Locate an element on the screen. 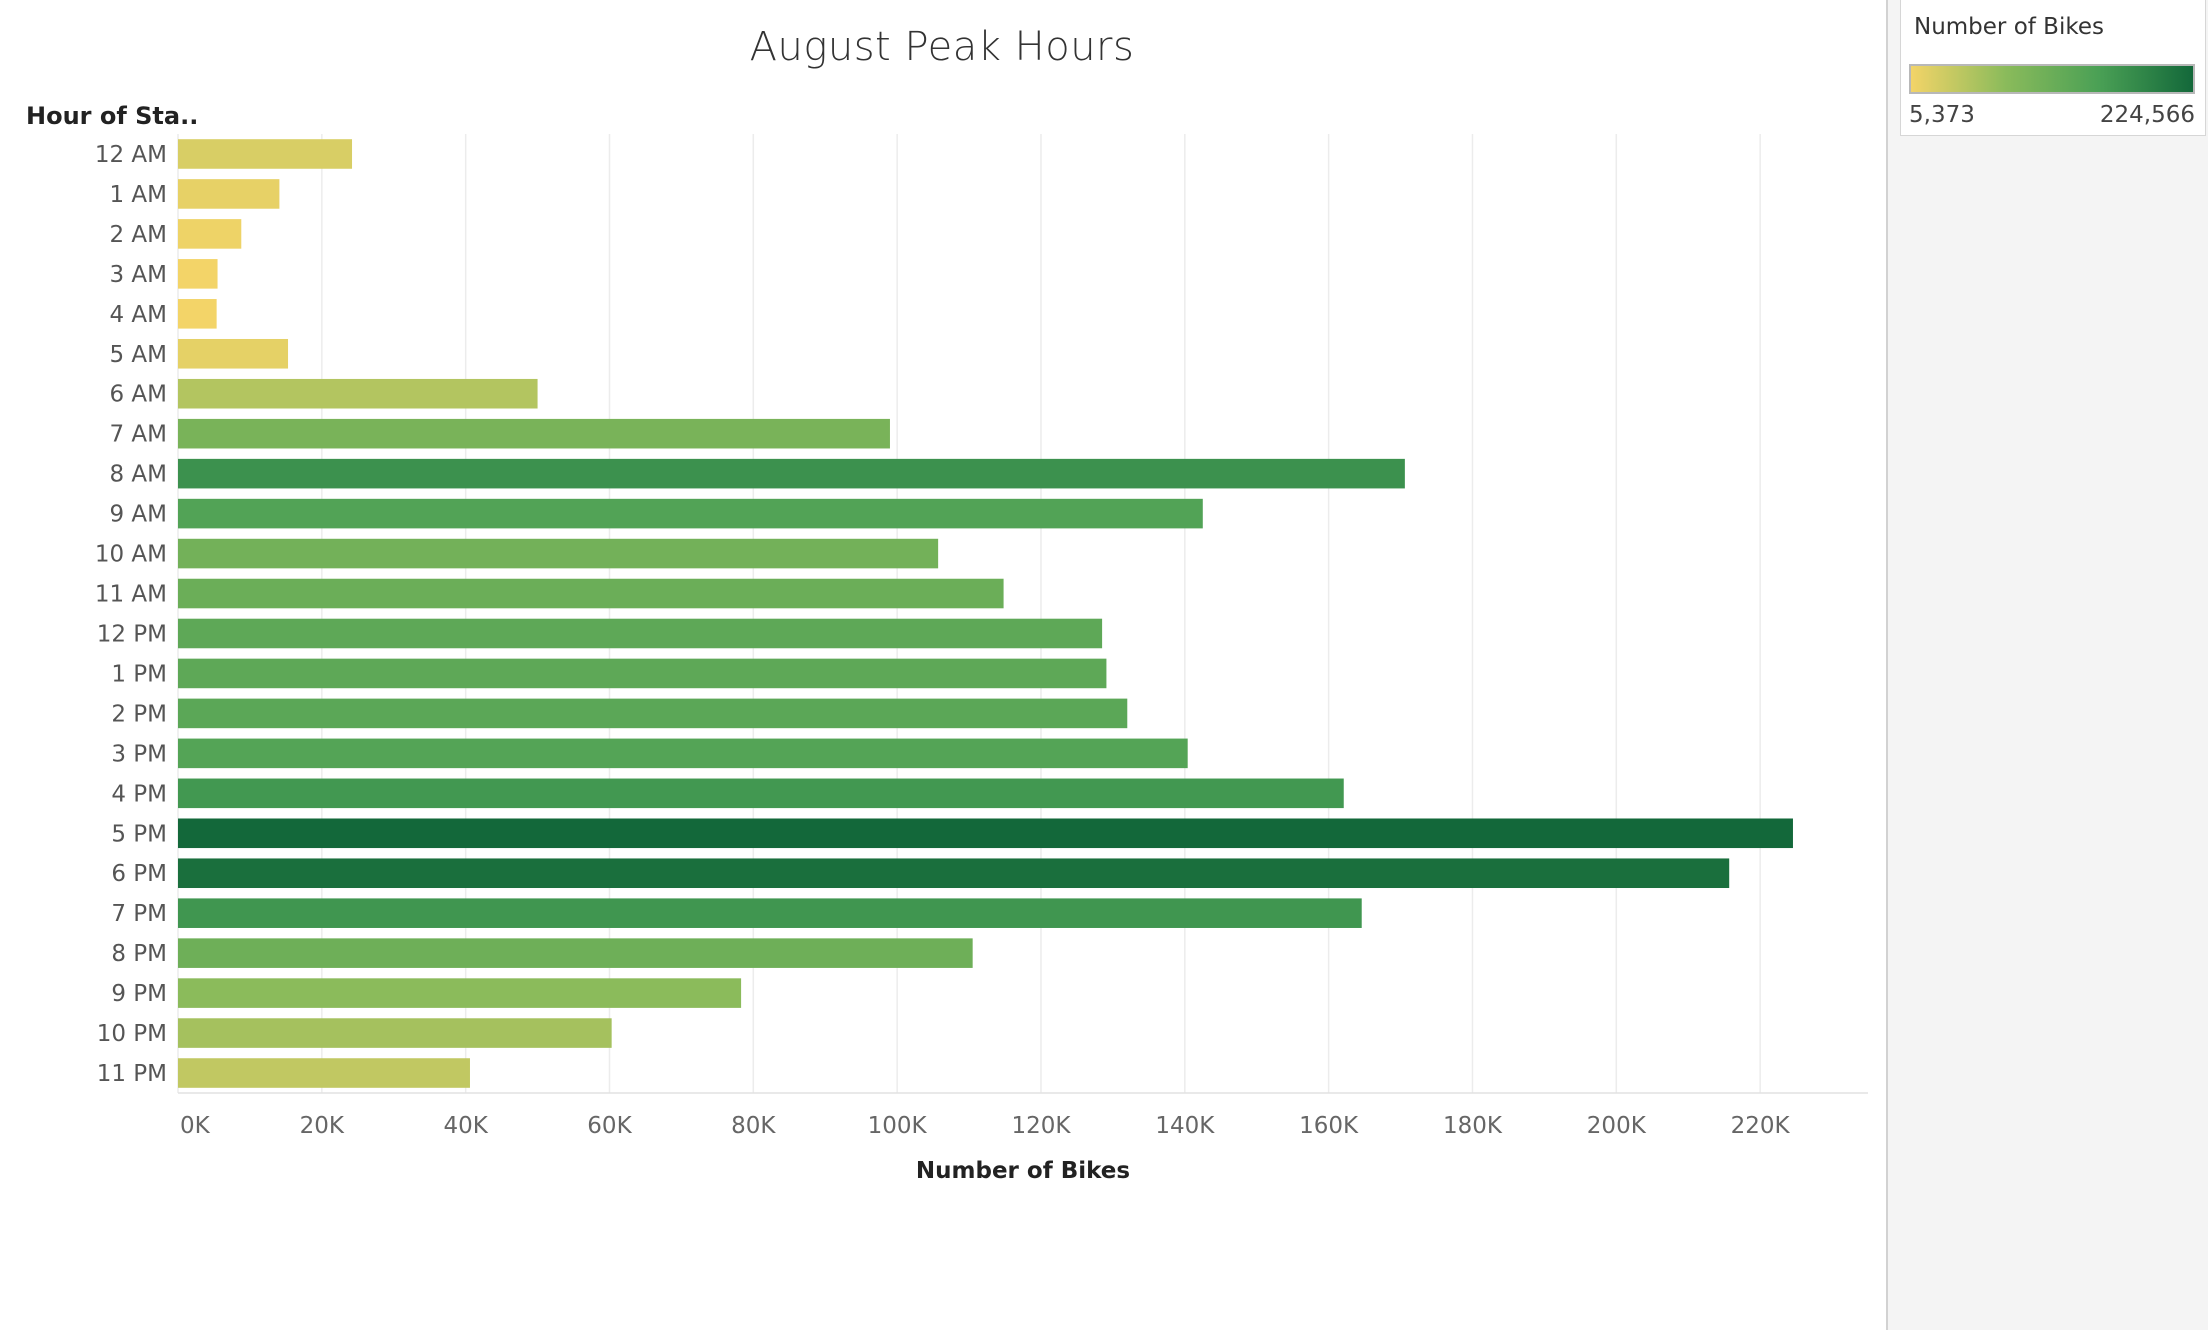 The image size is (2208, 1330). y-tick-label: 4 PM is located at coordinates (139, 794).